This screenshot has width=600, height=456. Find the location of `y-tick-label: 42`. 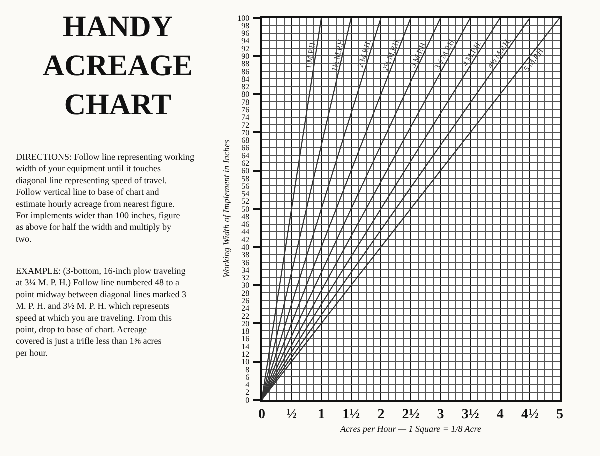

y-tick-label: 42 is located at coordinates (246, 239).